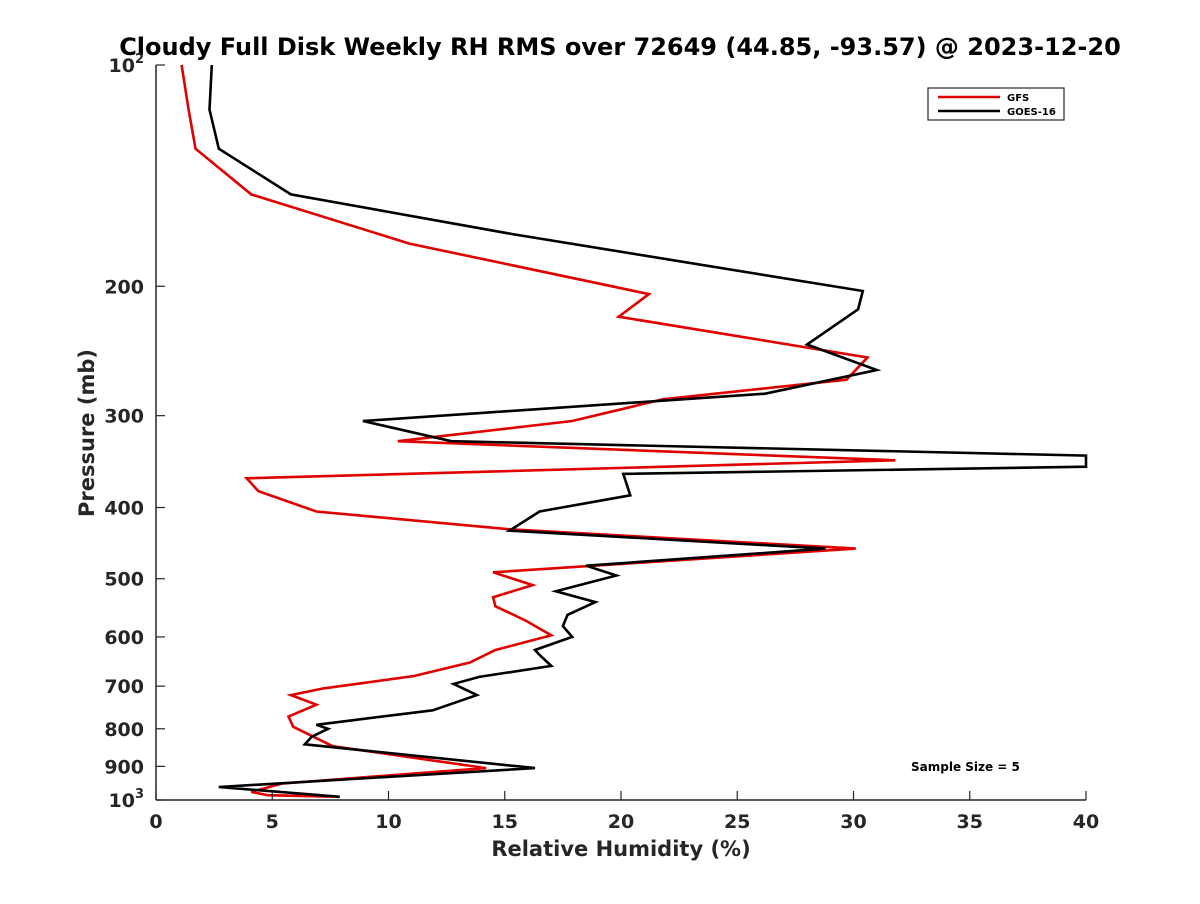  I want to click on x-axis-label: Relative Humidity (%), so click(620, 849).